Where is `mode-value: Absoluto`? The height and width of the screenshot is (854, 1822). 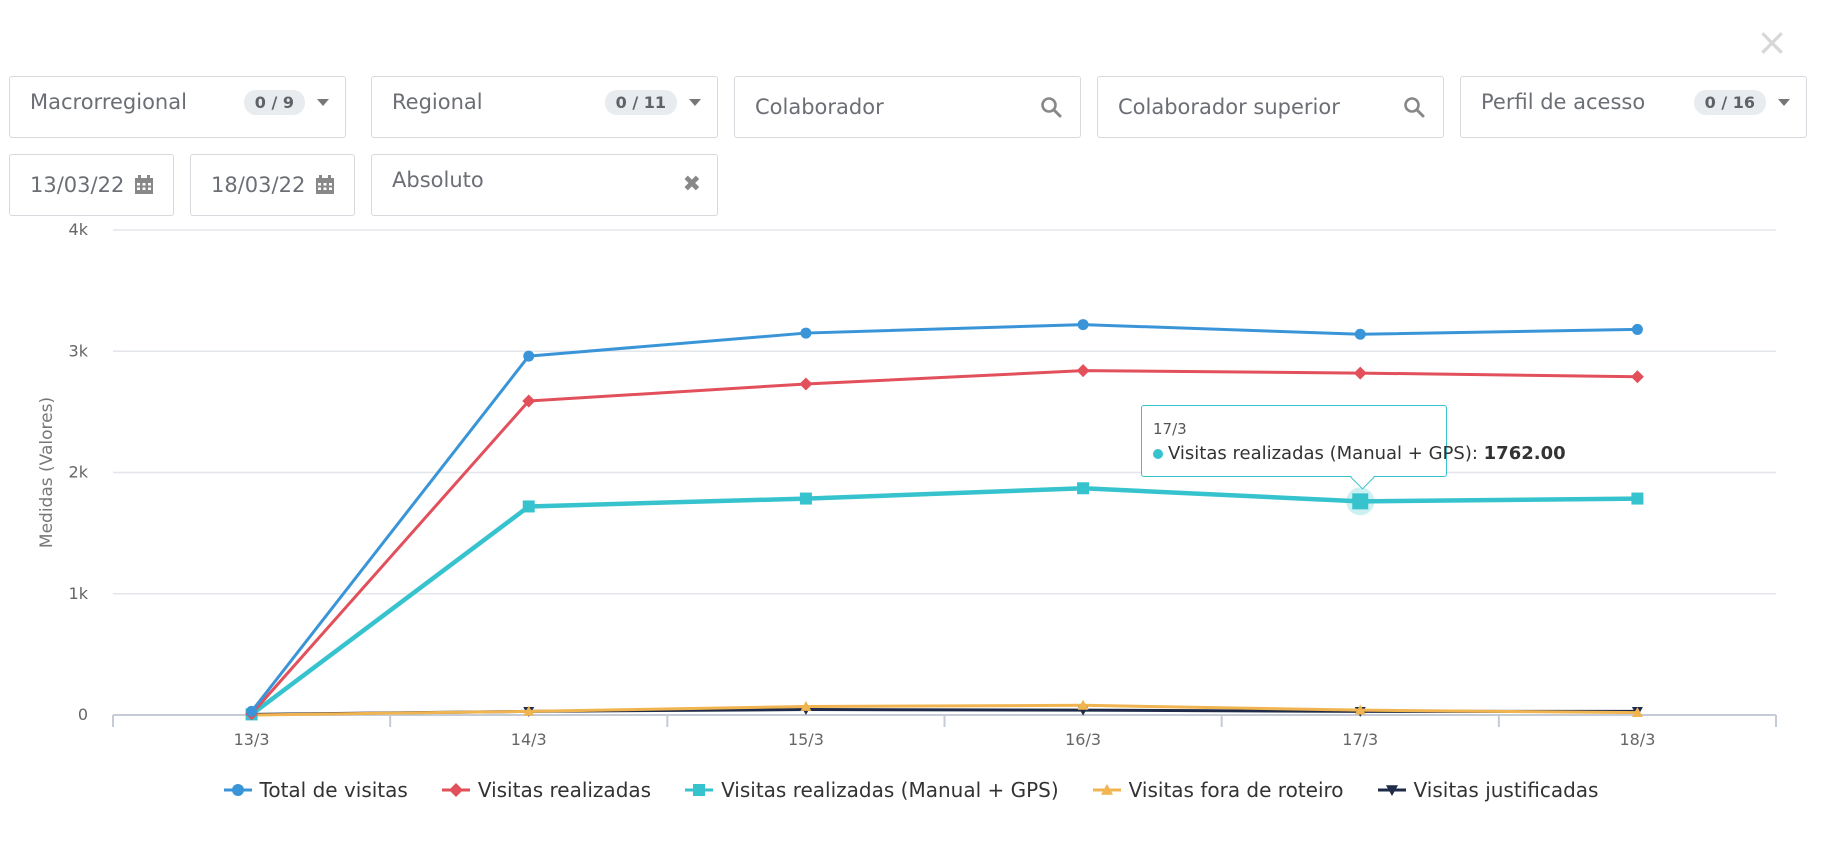
mode-value: Absoluto is located at coordinates (438, 180).